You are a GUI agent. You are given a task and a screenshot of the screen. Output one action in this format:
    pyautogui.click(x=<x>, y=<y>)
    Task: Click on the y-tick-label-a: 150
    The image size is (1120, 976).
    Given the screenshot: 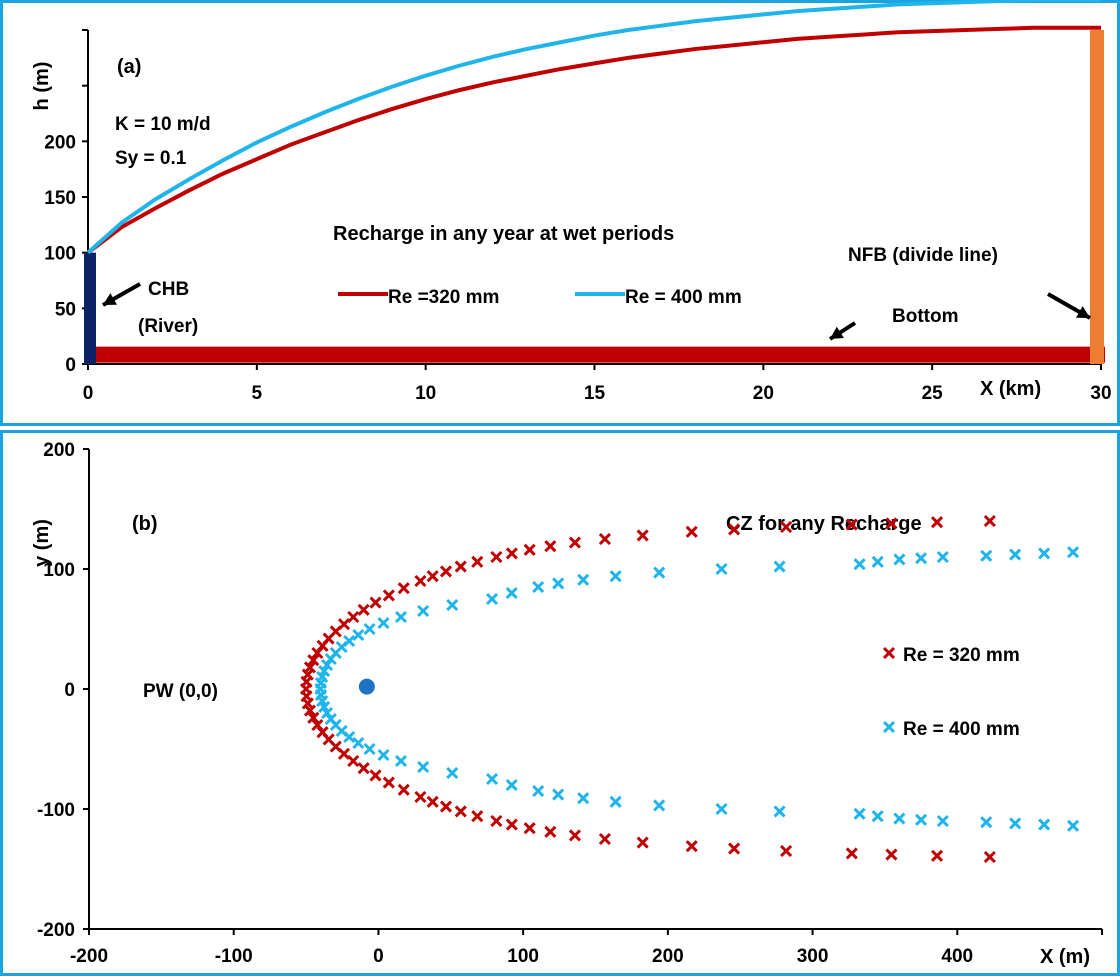 What is the action you would take?
    pyautogui.click(x=60, y=198)
    